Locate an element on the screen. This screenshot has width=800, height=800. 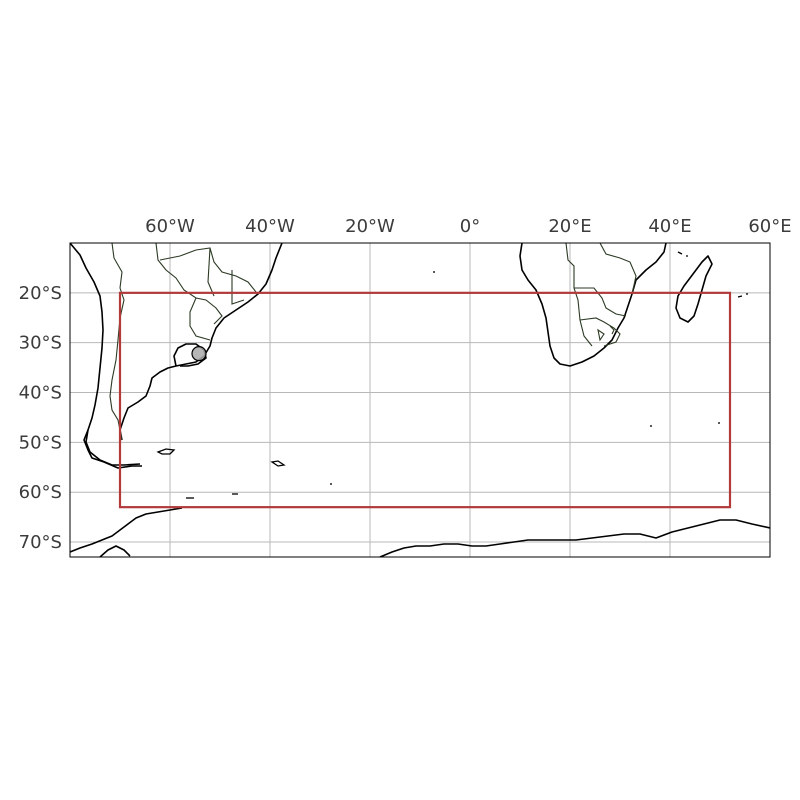
longitude-labels: 60°W 40°W 20°W 0° 20°E 40°E 60°E is located at coordinates (468, 226).